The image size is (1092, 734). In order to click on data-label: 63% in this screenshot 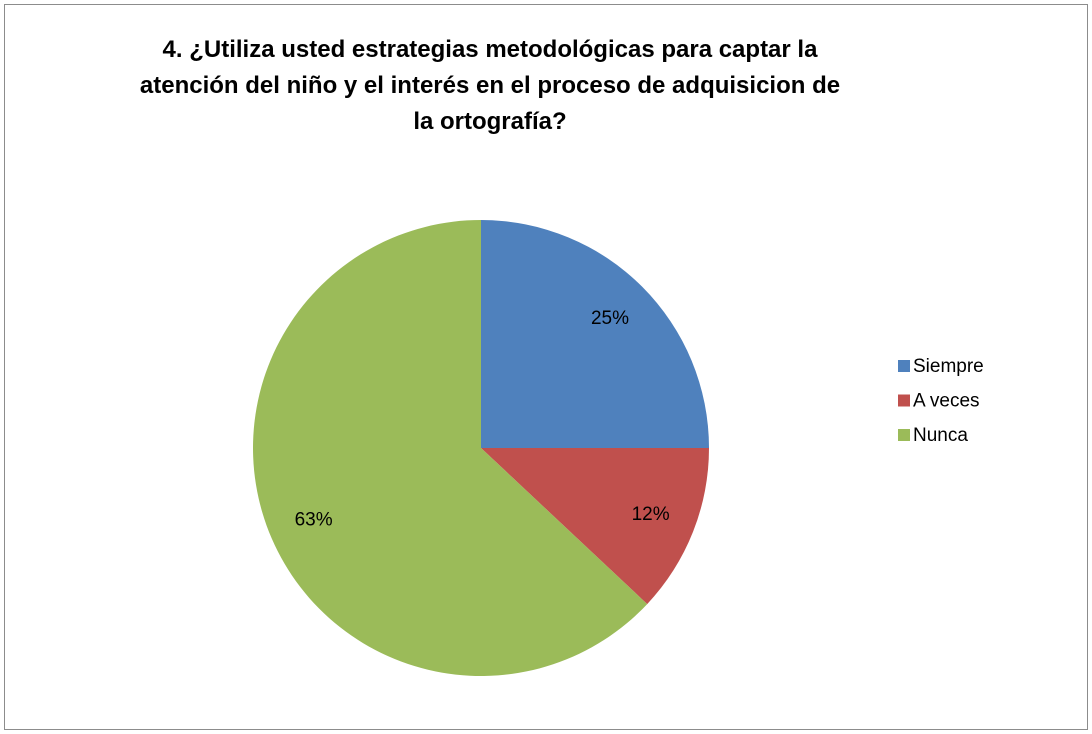, I will do `click(314, 519)`.